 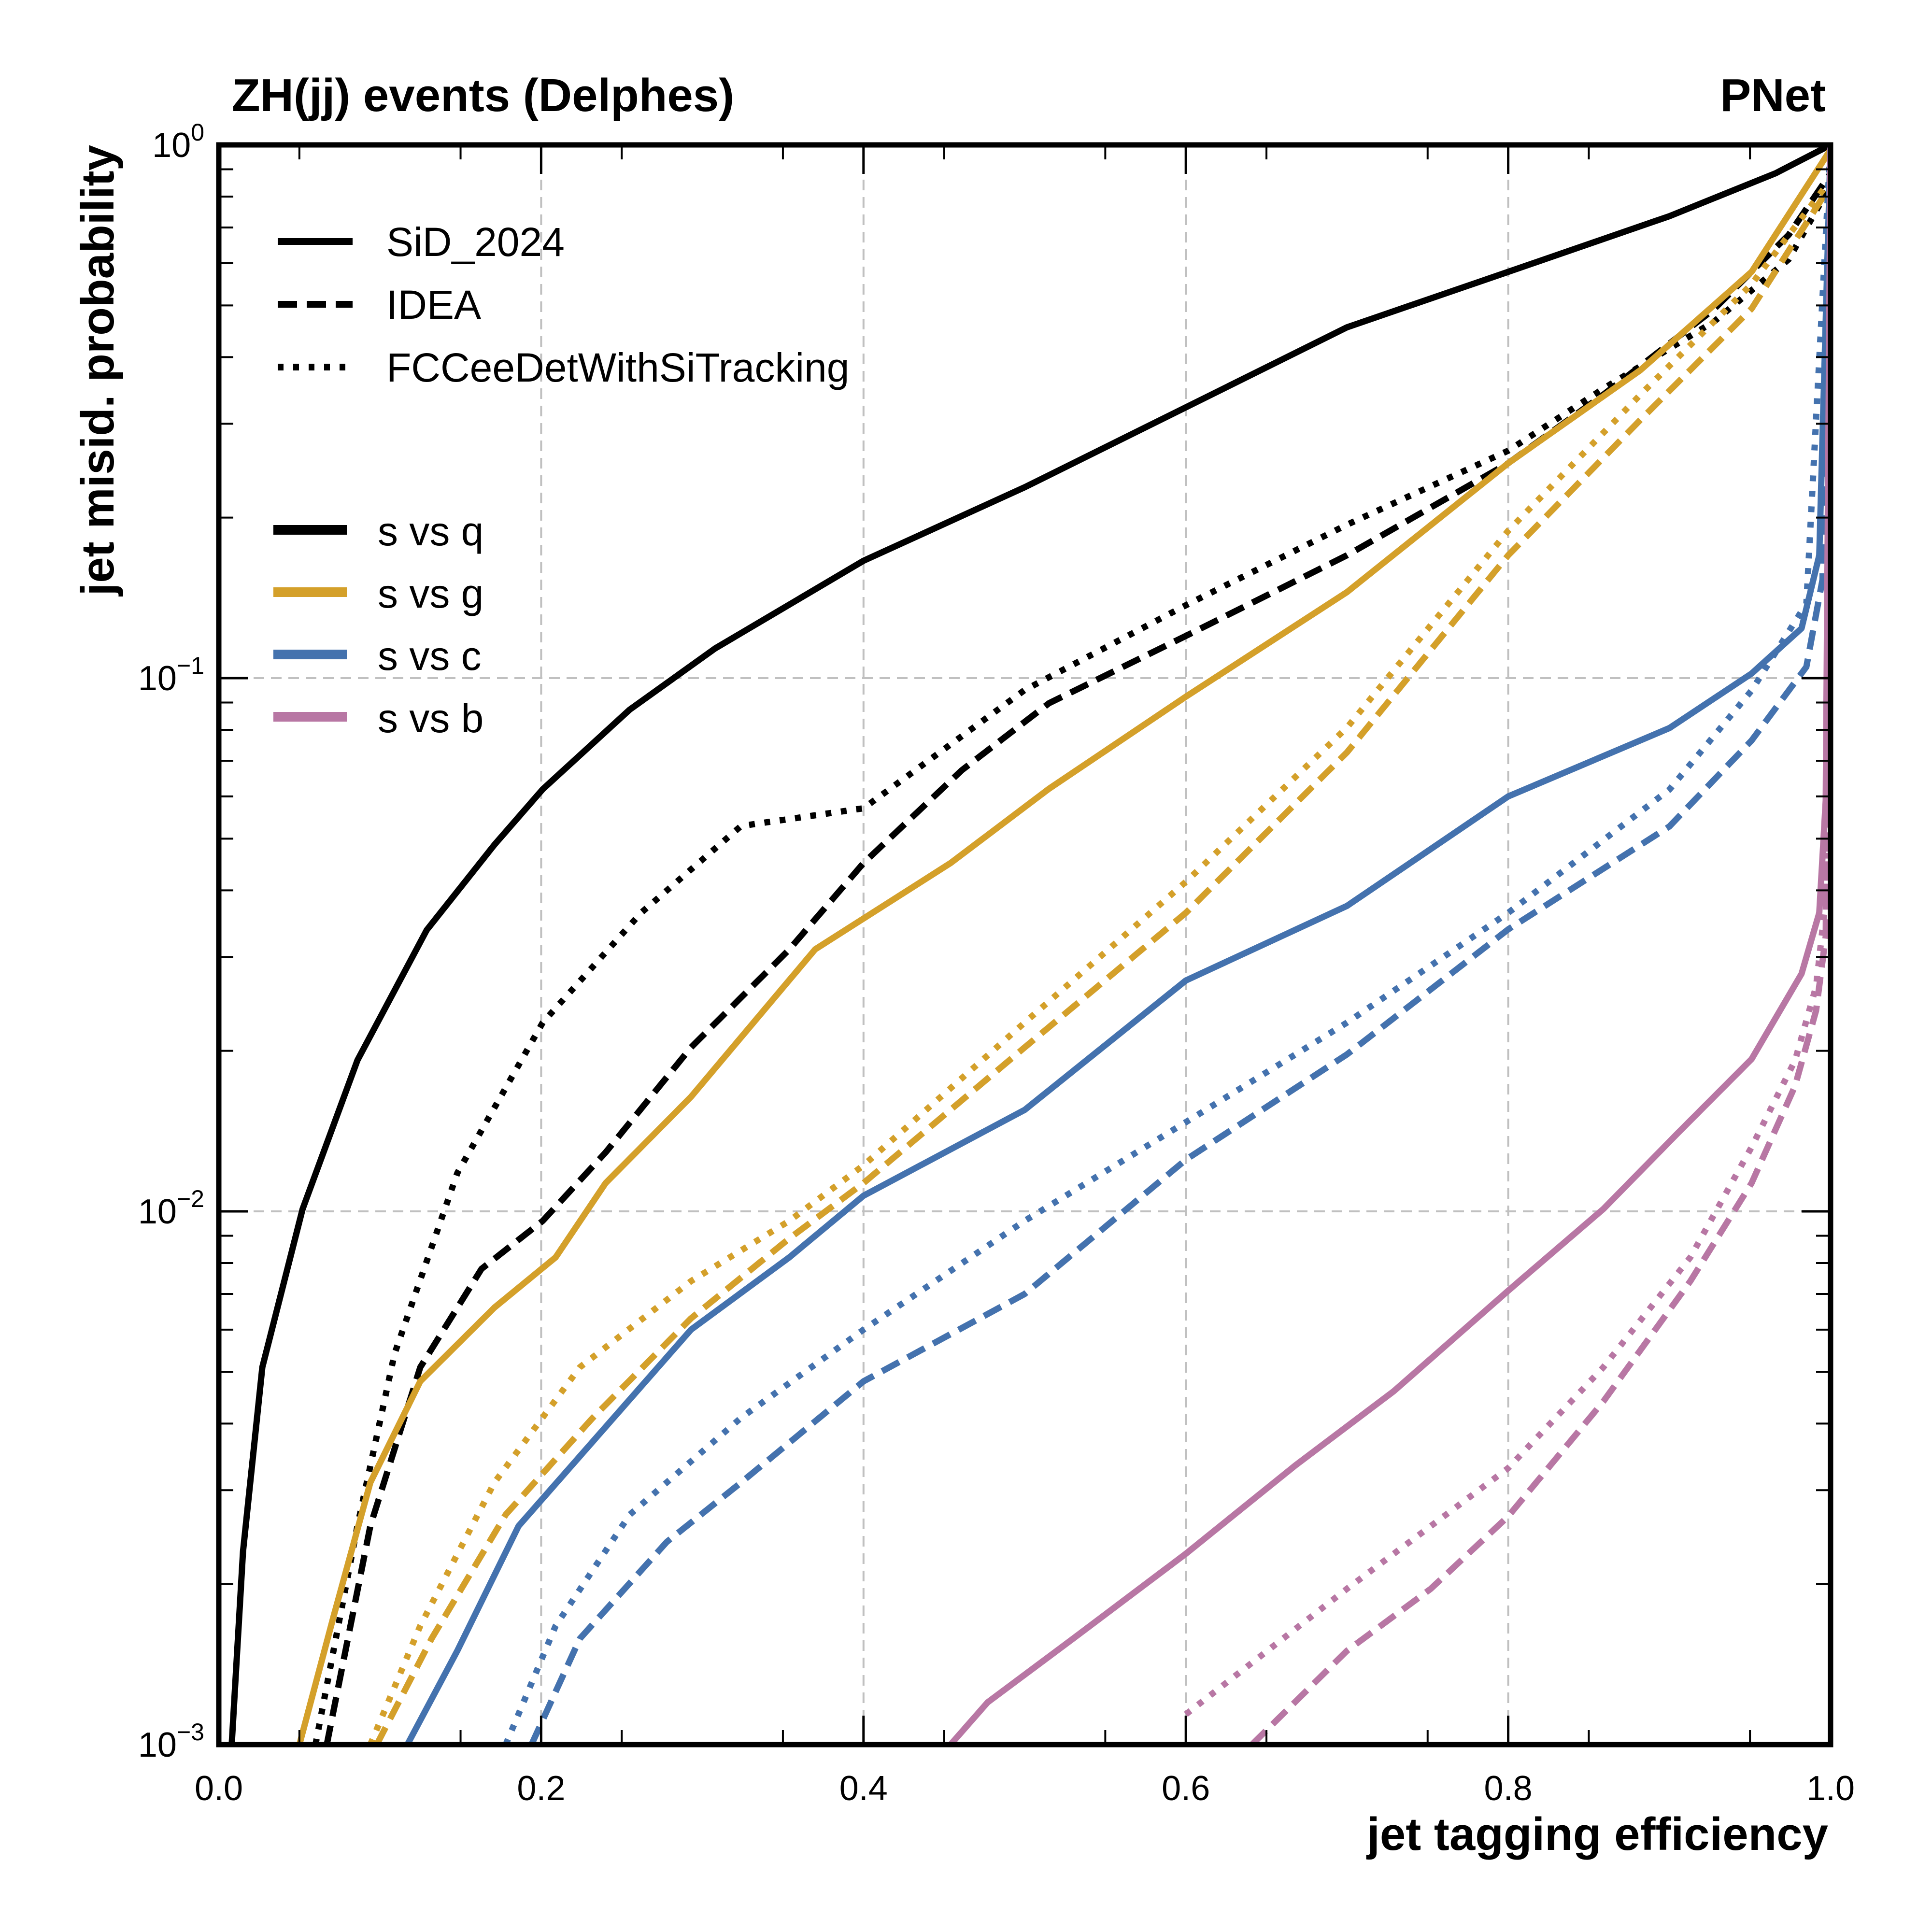 What do you see at coordinates (430, 593) in the screenshot?
I see `legend-label: s vs g` at bounding box center [430, 593].